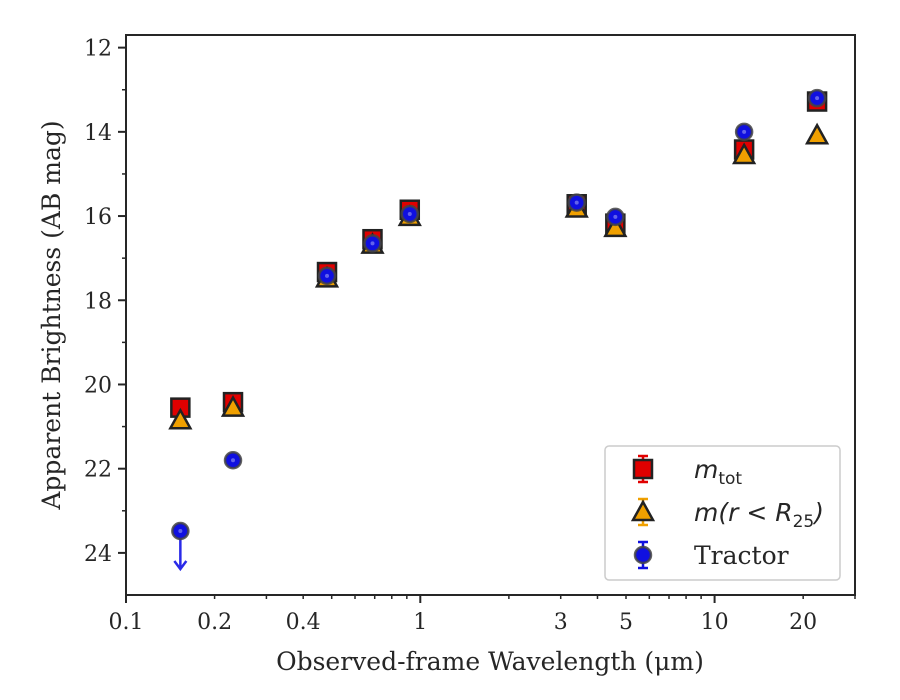  I want to click on y-axis-title: Apparent Brightness (AB mag), so click(51, 315).